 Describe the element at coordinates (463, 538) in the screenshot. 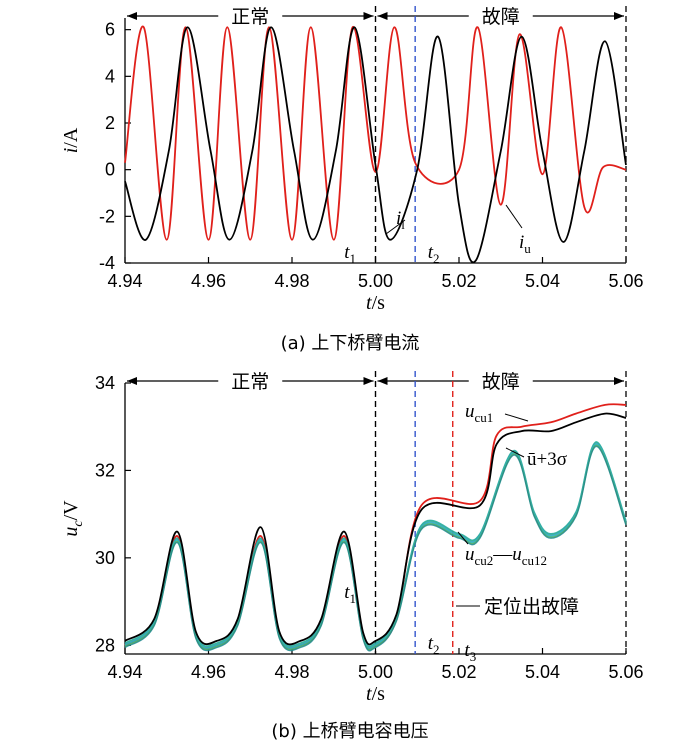

I see `p1-ucu2-leader` at that location.